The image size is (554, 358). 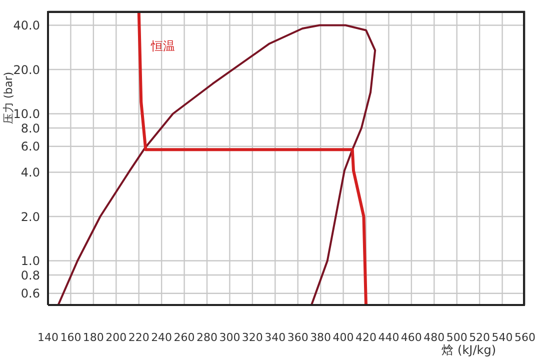 What do you see at coordinates (469, 350) in the screenshot?
I see `x-axis-title: 焓 (kJ/kg)` at bounding box center [469, 350].